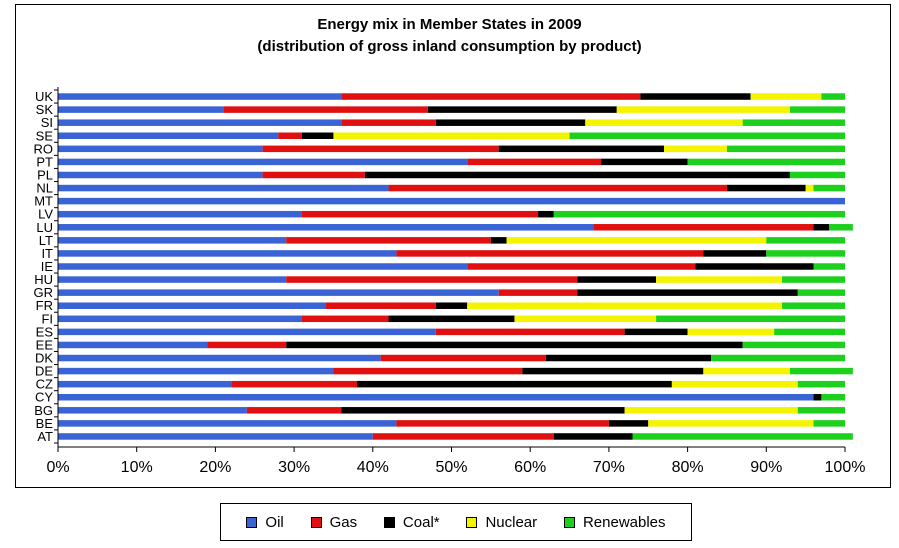  Describe the element at coordinates (750, 319) in the screenshot. I see `bar-fi-renewables` at that location.